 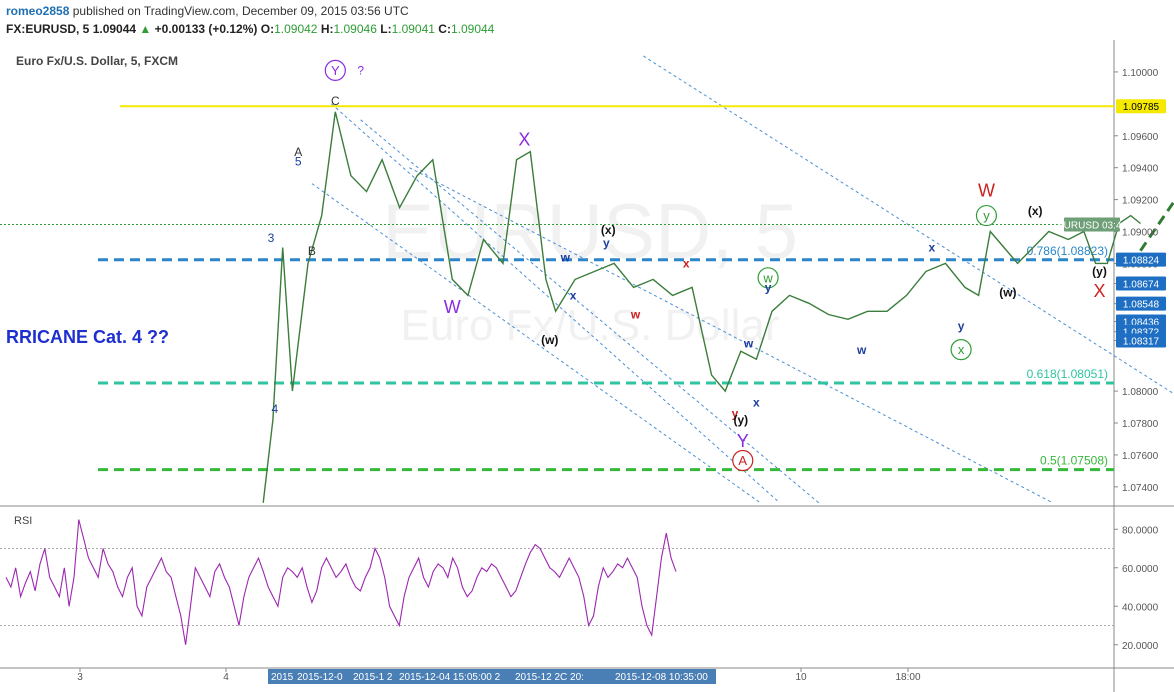 What do you see at coordinates (1140, 488) in the screenshot?
I see `y-tick-label: 1.07400` at bounding box center [1140, 488].